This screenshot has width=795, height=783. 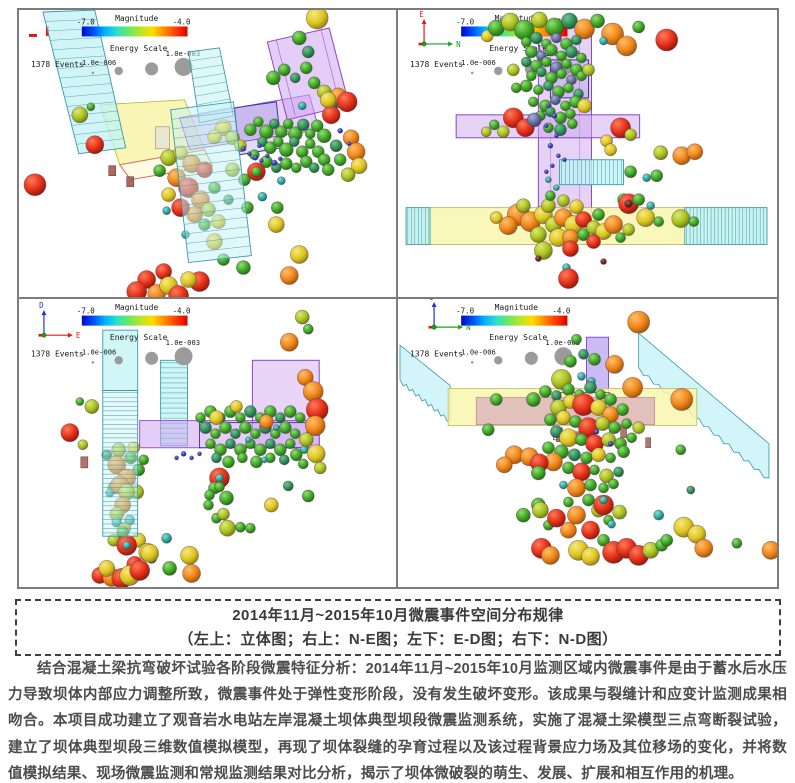 What do you see at coordinates (465, 310) in the screenshot?
I see `legend-min-label: -7.0` at bounding box center [465, 310].